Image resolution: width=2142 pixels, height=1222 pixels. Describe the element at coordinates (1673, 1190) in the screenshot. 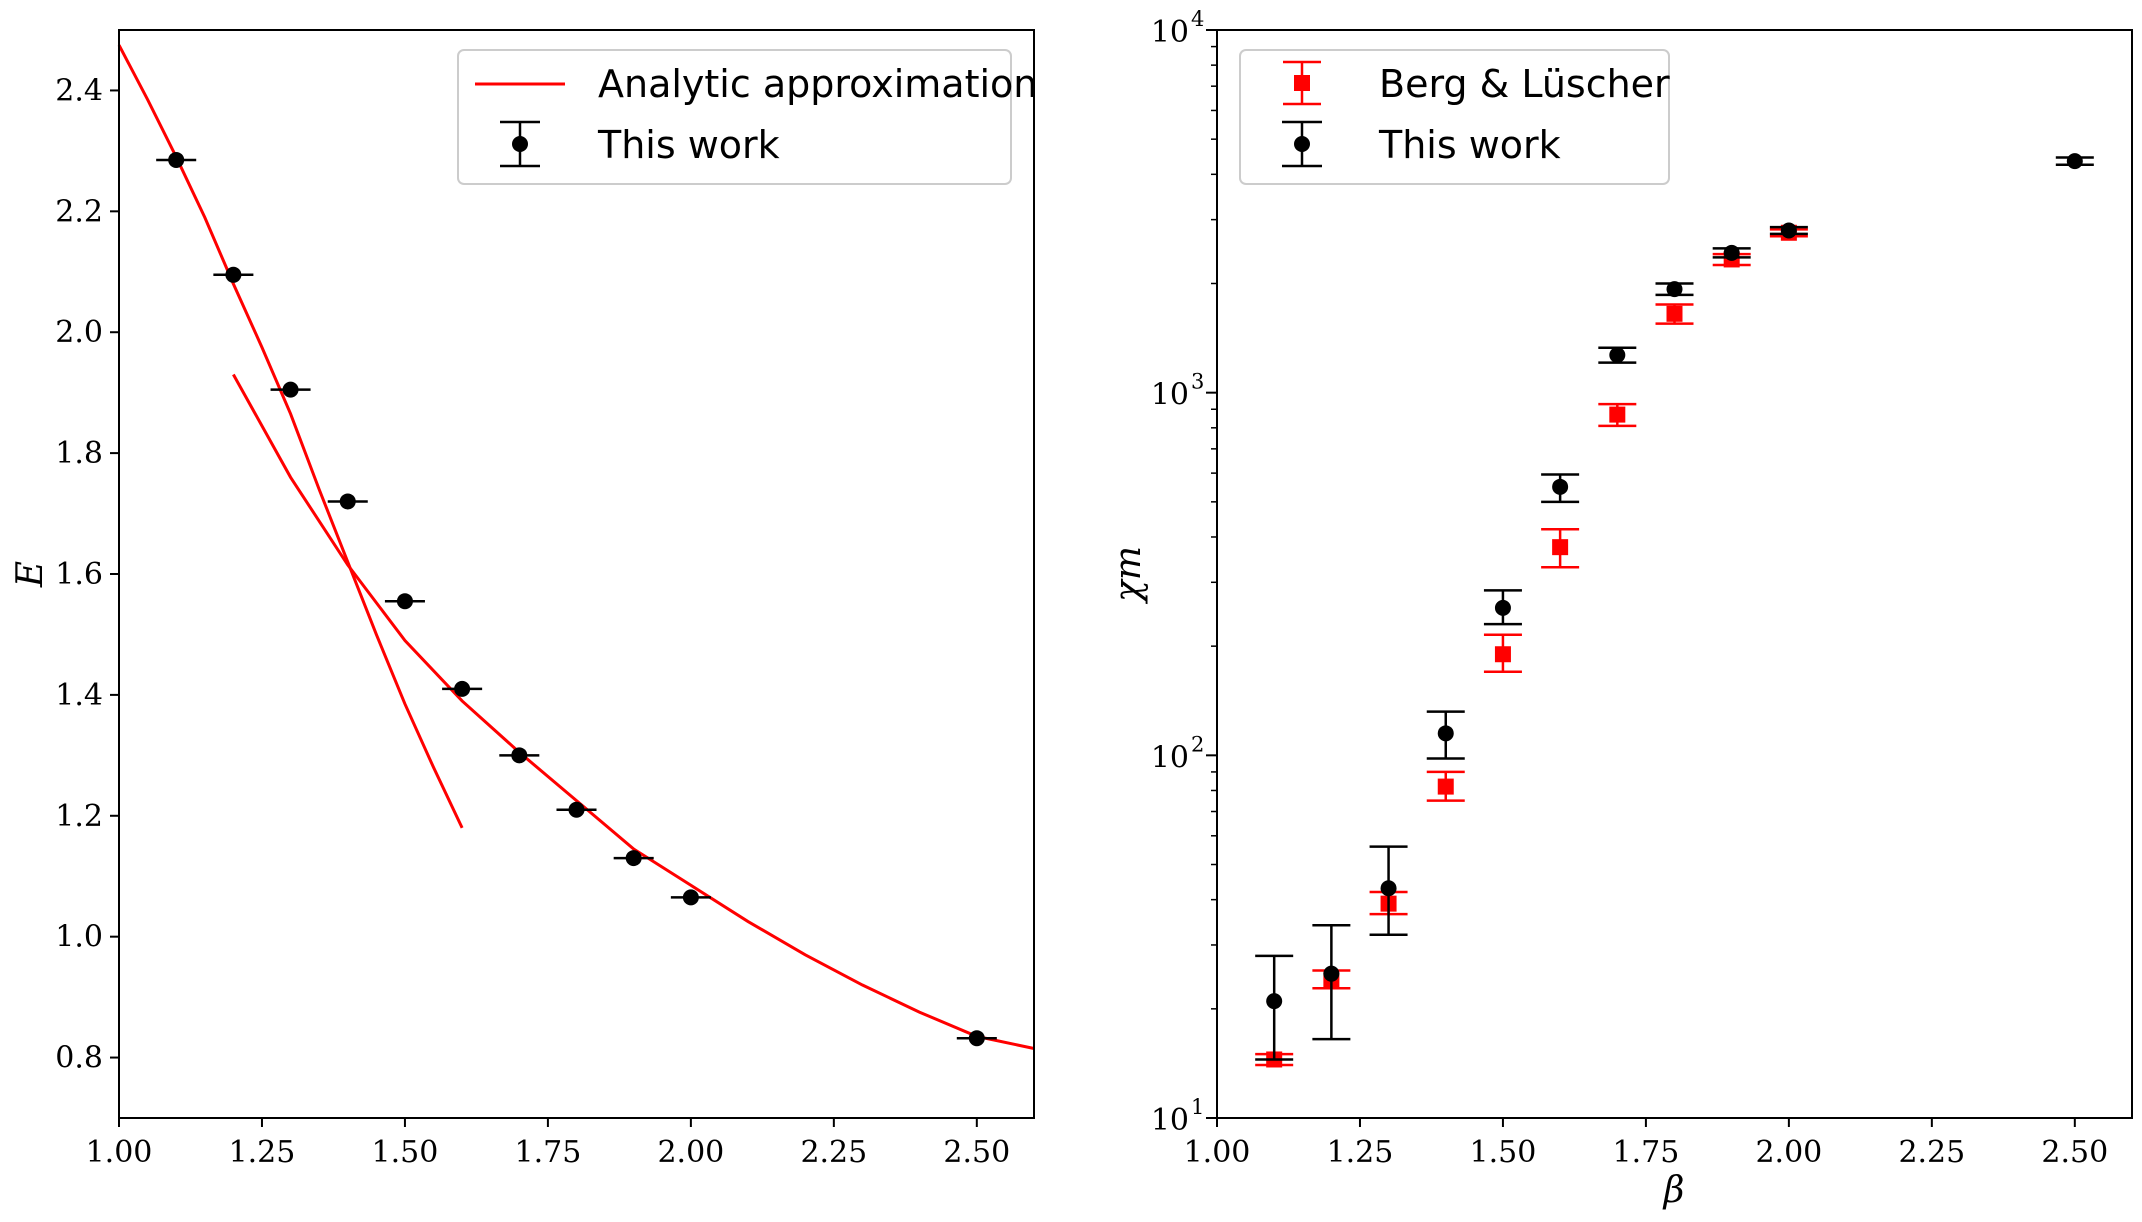

I see `right-x-axis-label: β` at that location.